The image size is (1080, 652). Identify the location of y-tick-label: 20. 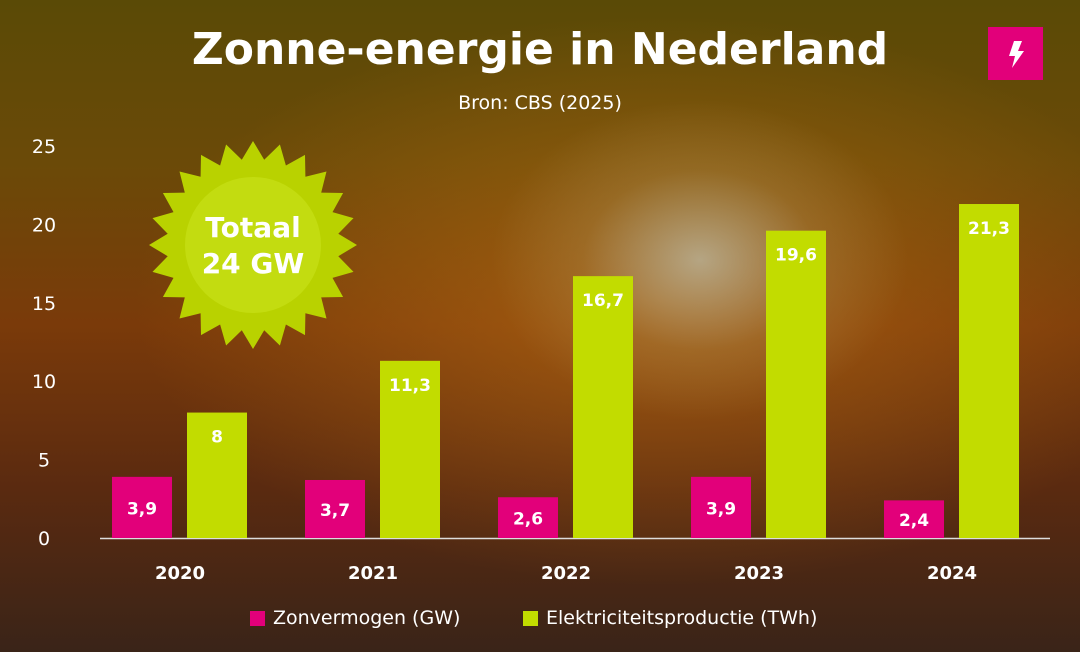
(44, 225).